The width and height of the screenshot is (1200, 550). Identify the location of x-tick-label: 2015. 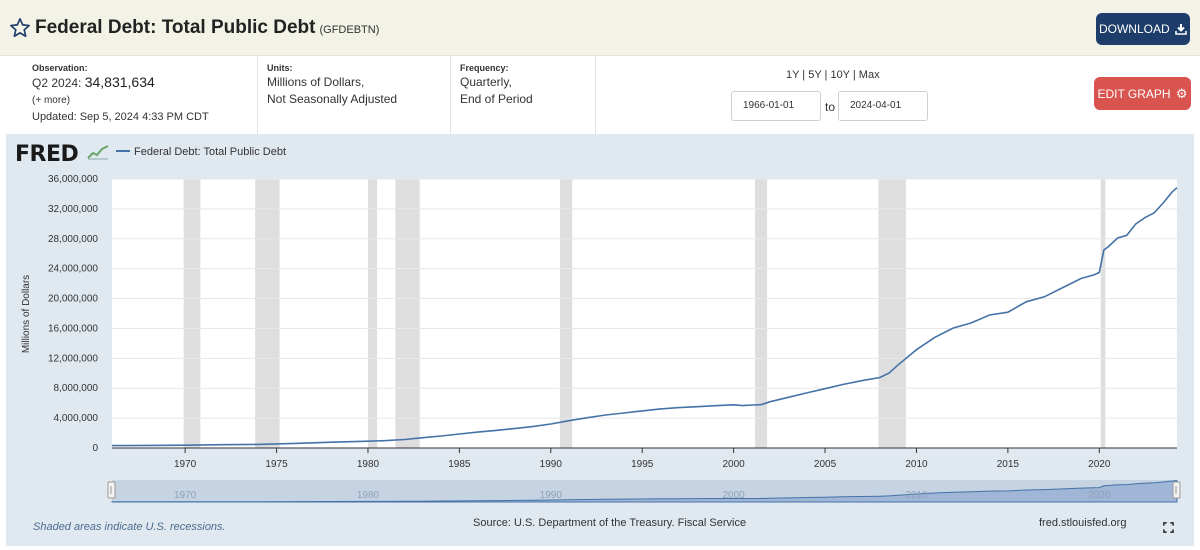
(1008, 464).